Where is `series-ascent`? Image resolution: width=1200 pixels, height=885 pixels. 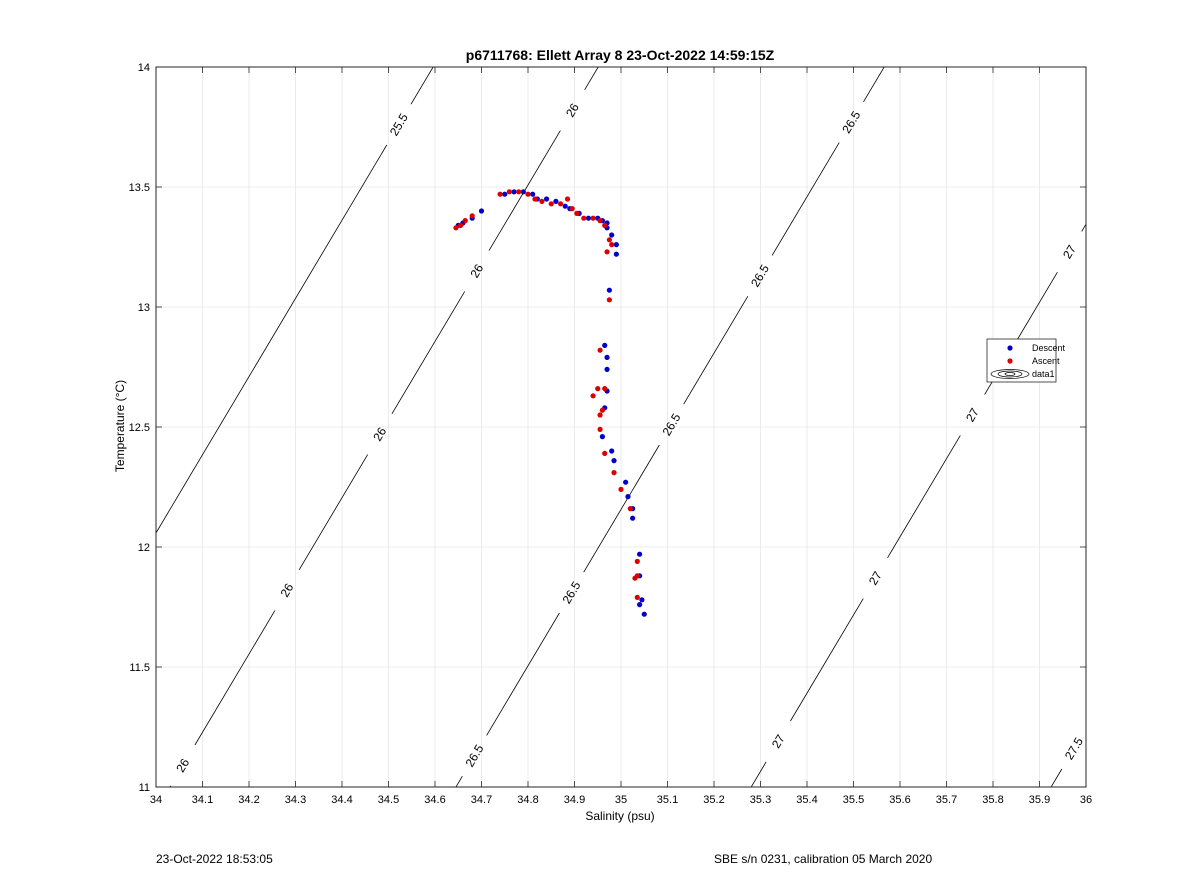 series-ascent is located at coordinates (546, 395).